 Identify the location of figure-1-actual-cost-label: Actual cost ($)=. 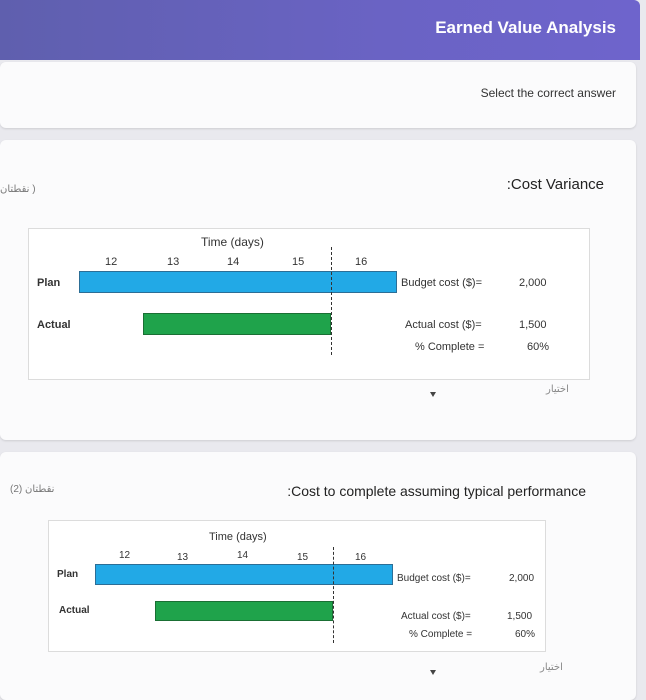
(443, 325).